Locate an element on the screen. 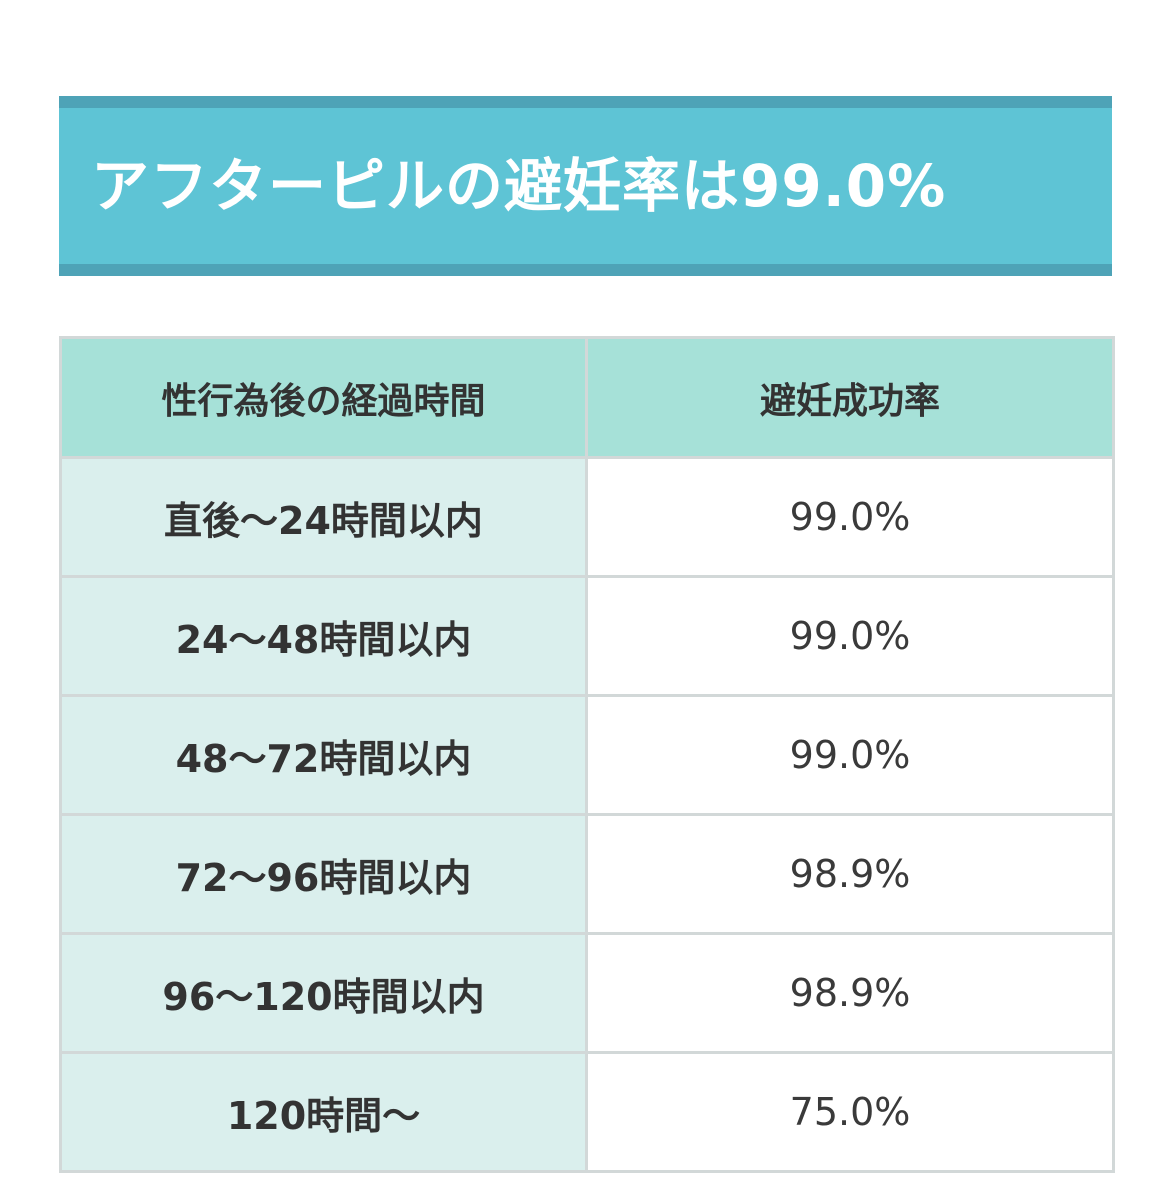 This screenshot has height=1190, width=1170. table-row: 直後〜24時間以内 99.0% is located at coordinates (587, 517).